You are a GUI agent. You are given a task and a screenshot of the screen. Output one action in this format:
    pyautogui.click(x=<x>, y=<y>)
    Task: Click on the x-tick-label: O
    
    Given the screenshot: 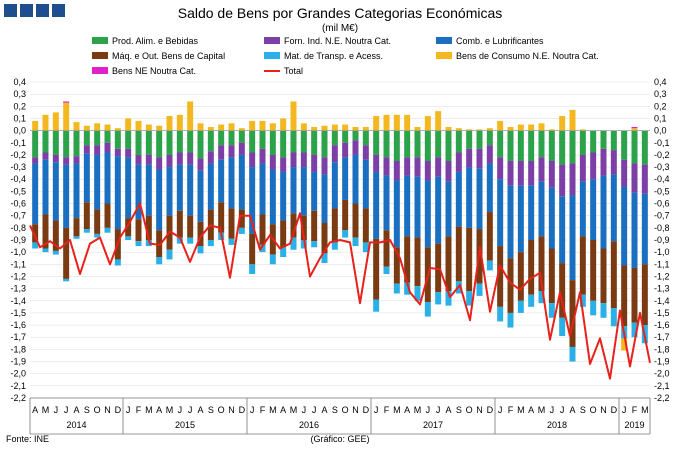 What is the action you would take?
    pyautogui.click(x=221, y=410)
    